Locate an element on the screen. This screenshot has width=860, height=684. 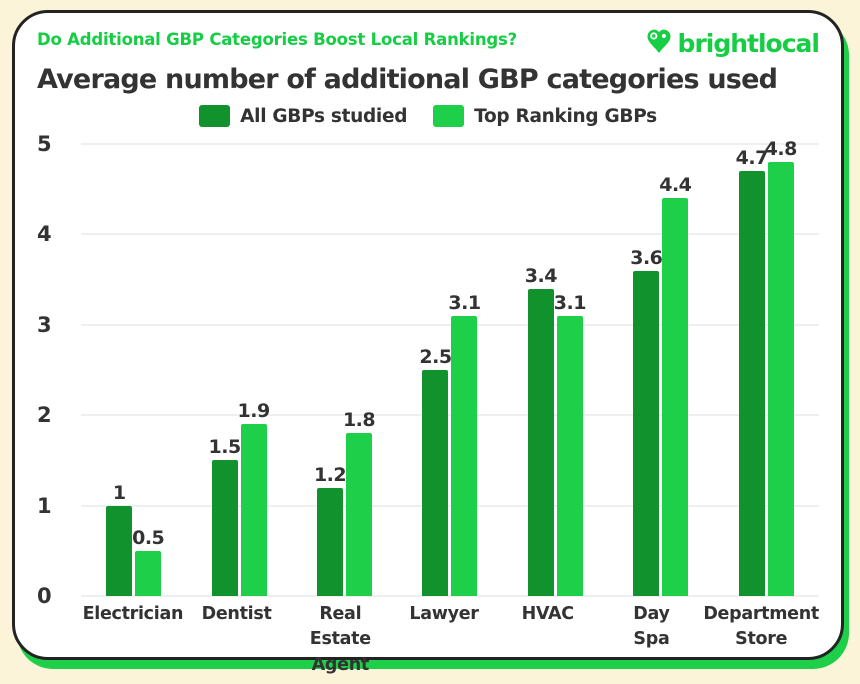
legend-item: Top Ranking GBPs is located at coordinates (545, 116).